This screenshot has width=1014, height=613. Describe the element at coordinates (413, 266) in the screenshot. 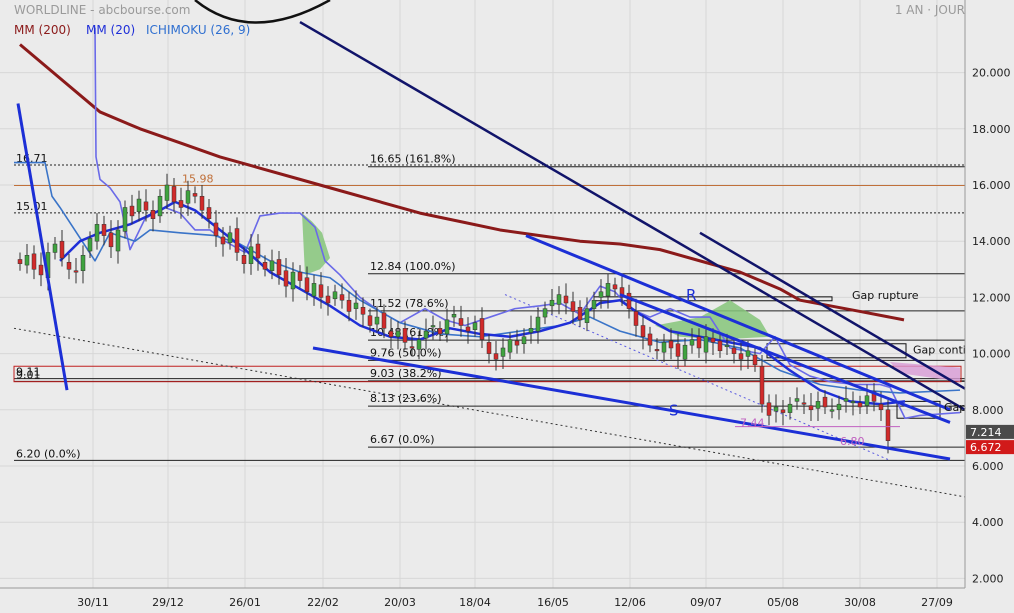

I see `fib-level-label: 12.84 (100.0%)` at that location.